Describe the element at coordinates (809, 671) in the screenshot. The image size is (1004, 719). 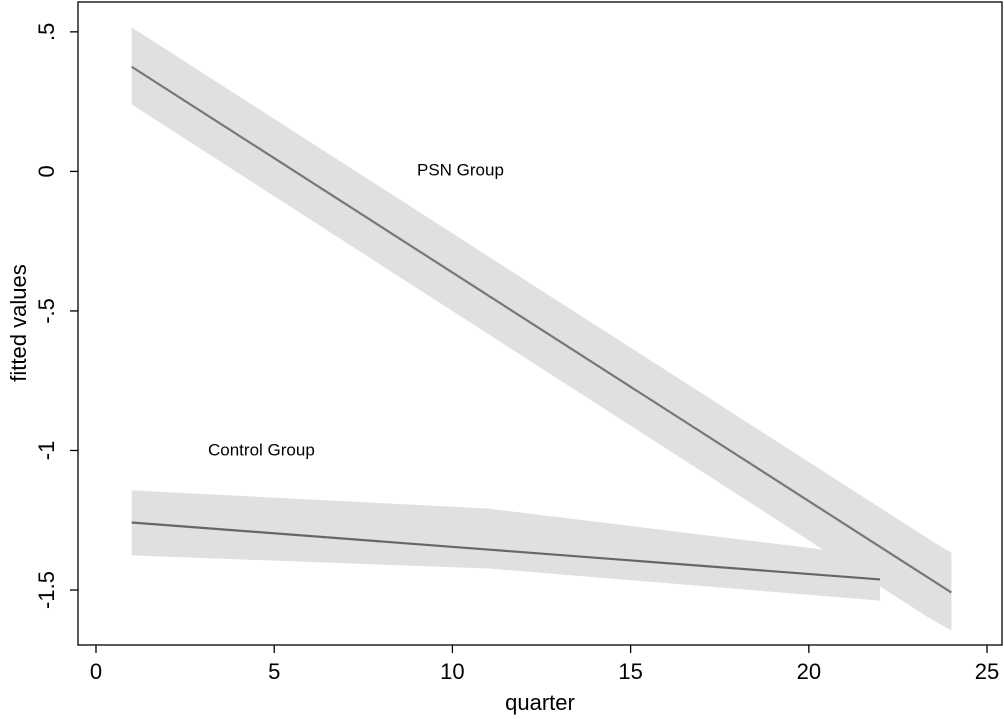
I see `x-tick-label: 20` at that location.